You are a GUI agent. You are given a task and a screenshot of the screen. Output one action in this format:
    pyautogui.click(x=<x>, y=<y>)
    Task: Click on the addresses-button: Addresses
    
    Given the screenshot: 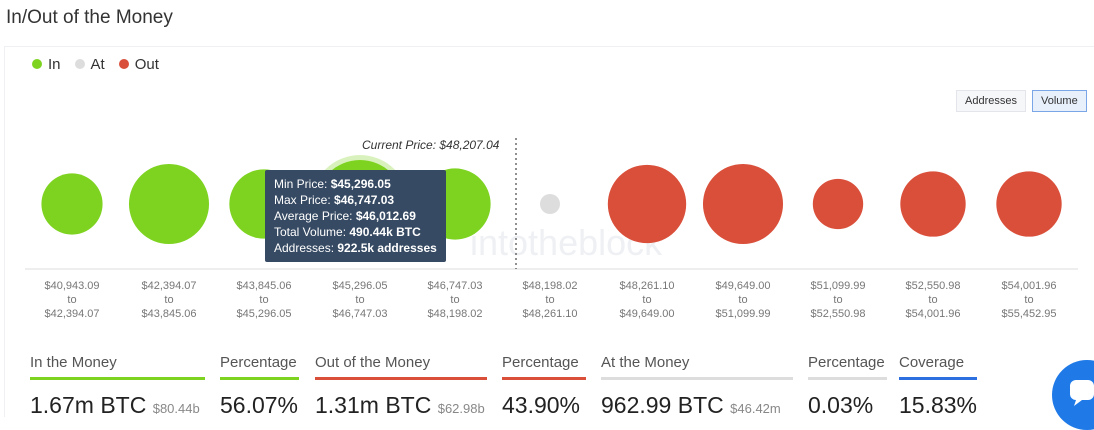 What is the action you would take?
    pyautogui.click(x=991, y=101)
    